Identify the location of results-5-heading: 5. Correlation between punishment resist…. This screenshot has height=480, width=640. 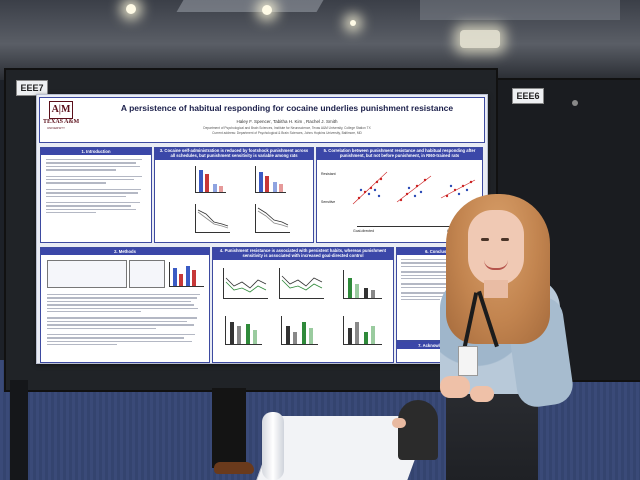
(399, 154).